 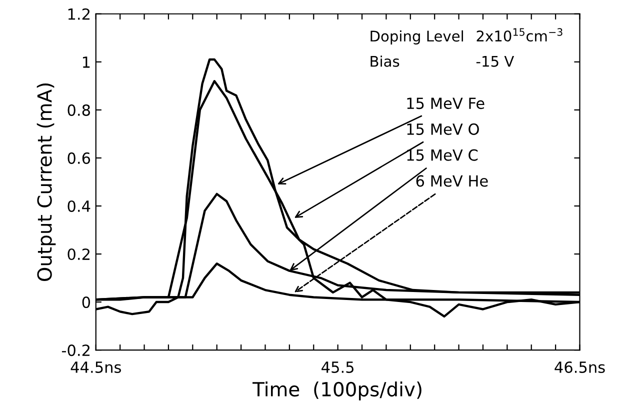 I want to click on annotation: 2x10$^{15}$cm$^{−3}$, so click(x=519, y=35).